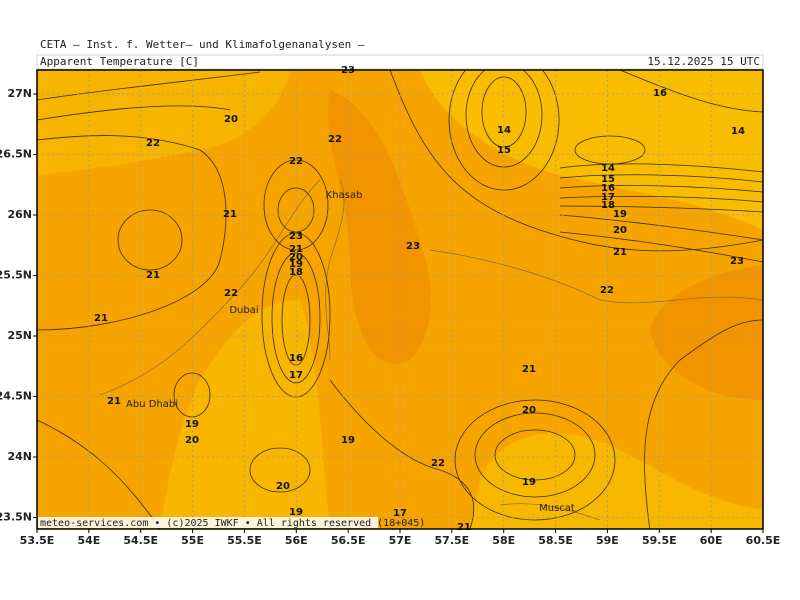 The height and width of the screenshot is (600, 800). I want to click on x-tick-label: 56E, so click(296, 540).